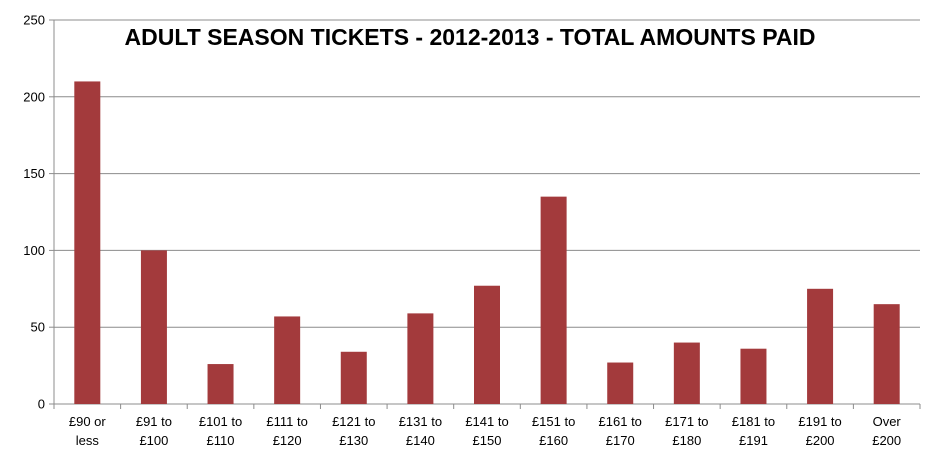 The image size is (941, 469). I want to click on y-tick-label: 0, so click(41, 404).